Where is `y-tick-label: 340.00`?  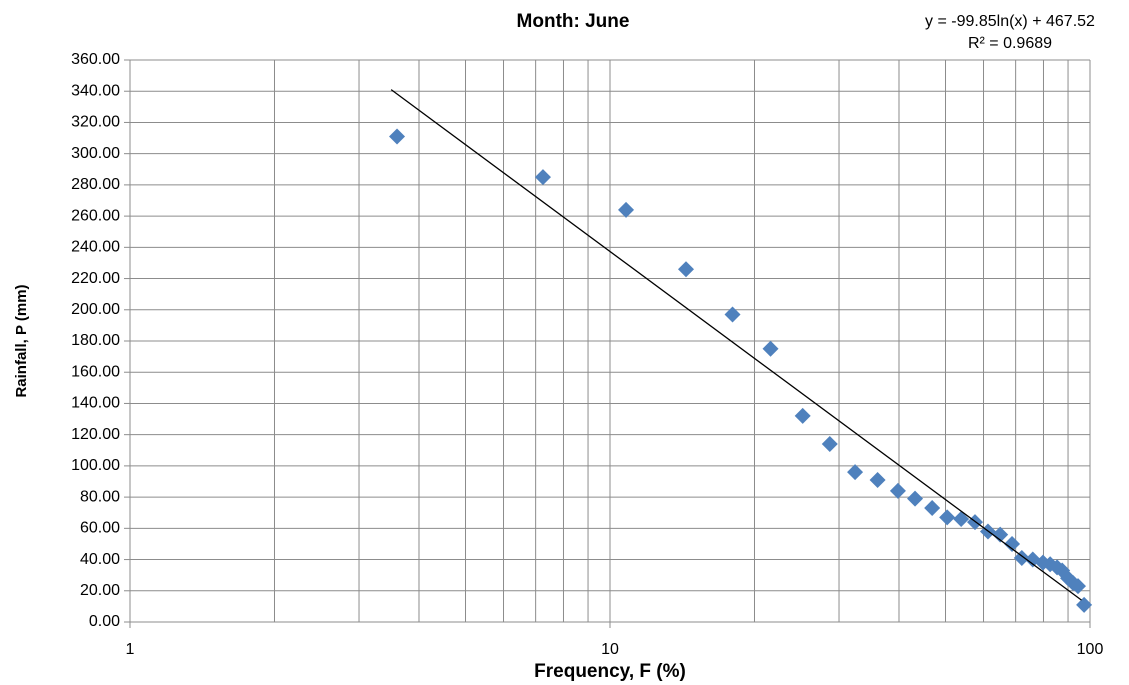
y-tick-label: 340.00 is located at coordinates (95, 90).